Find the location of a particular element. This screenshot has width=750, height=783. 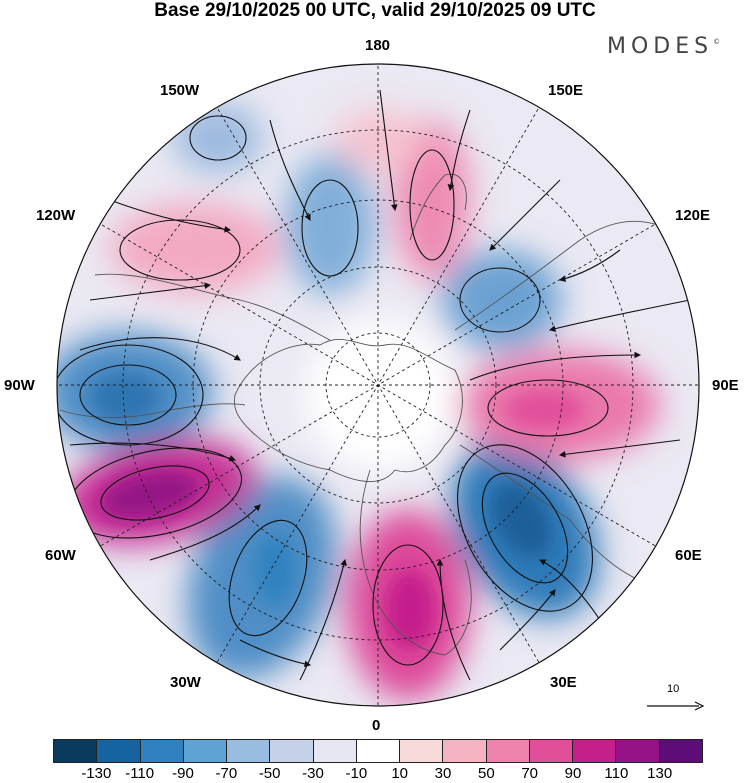

low-anomaly-125e is located at coordinates (502, 300).